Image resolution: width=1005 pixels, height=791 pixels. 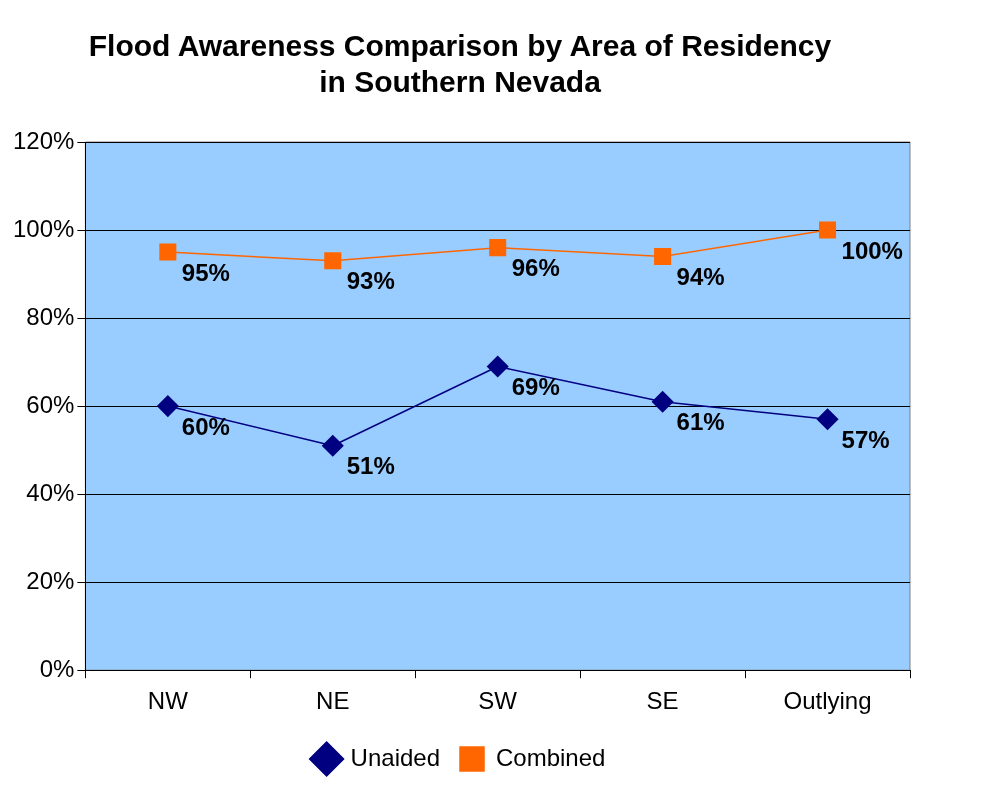 What do you see at coordinates (498, 701) in the screenshot?
I see `x-tick-label: SW` at bounding box center [498, 701].